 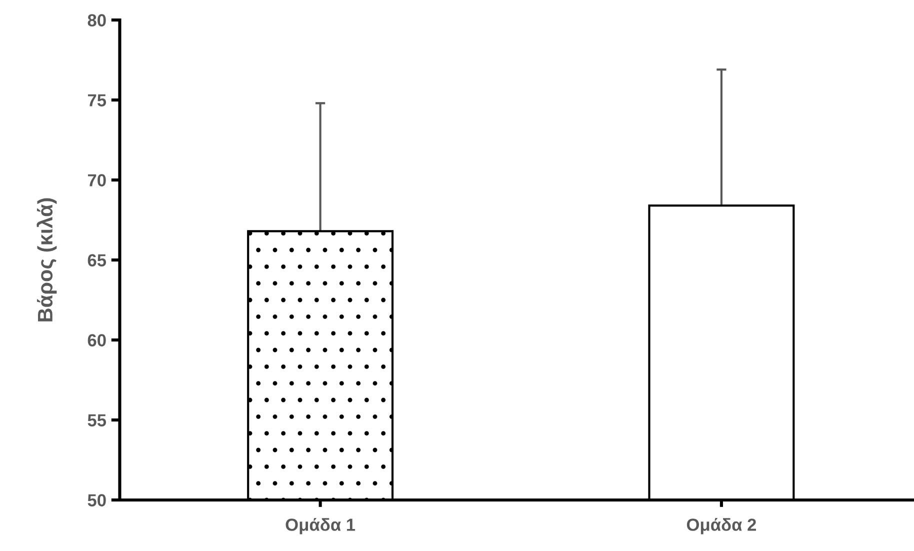 What do you see at coordinates (46, 260) in the screenshot?
I see `y-axis-title: Βάρος (κιλά)` at bounding box center [46, 260].